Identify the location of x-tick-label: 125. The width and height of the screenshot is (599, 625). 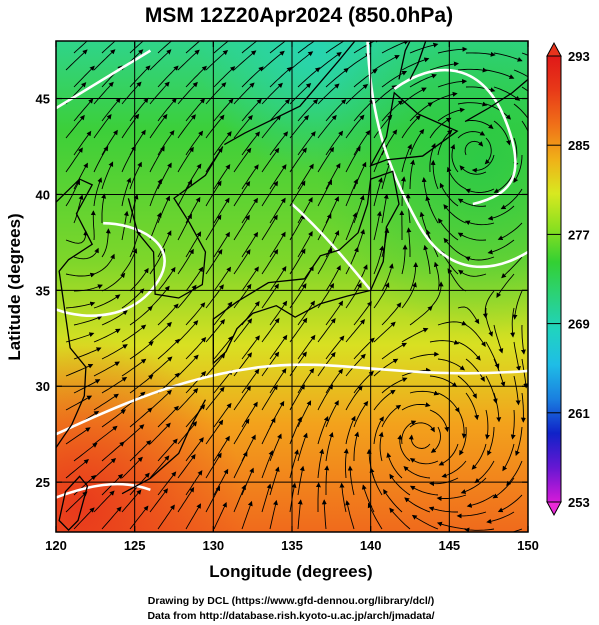
(135, 545).